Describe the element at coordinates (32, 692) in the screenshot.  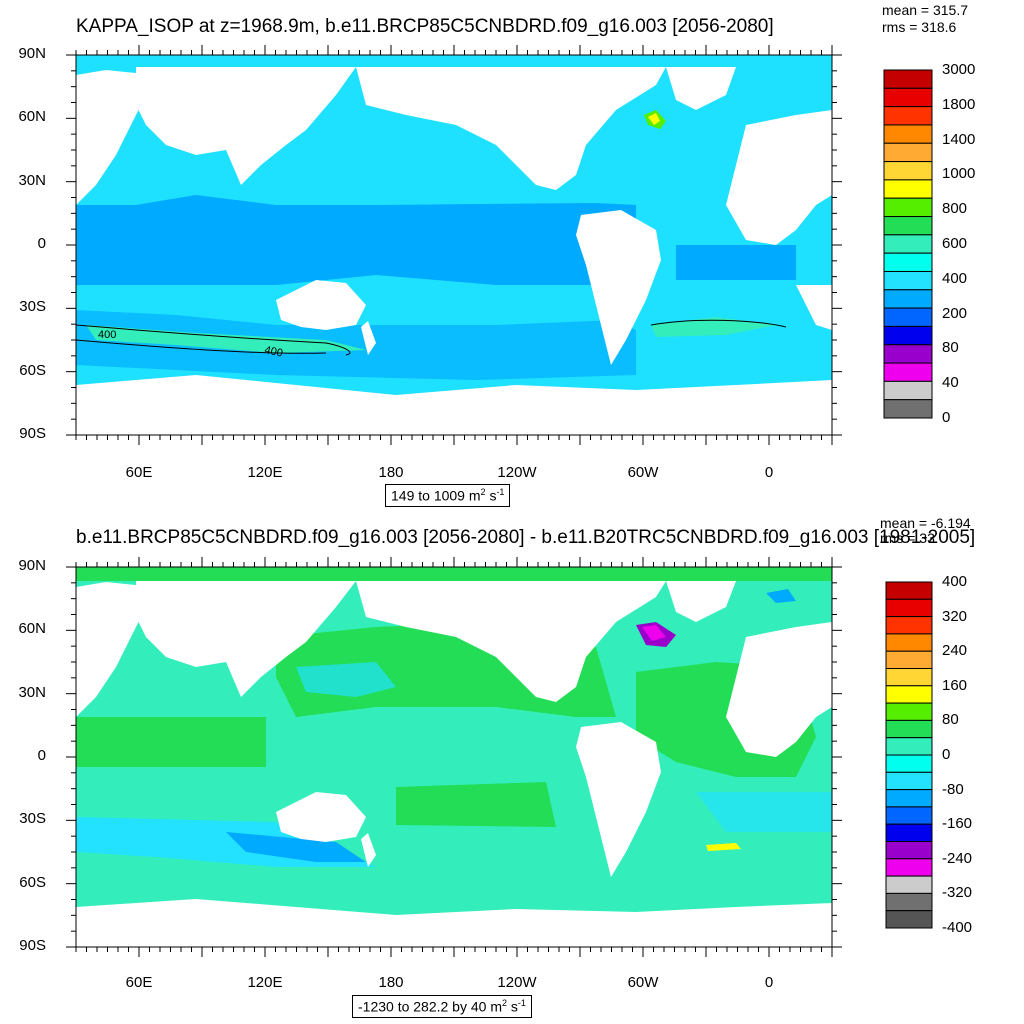
I see `bottom-lat-label-30n: 30N` at that location.